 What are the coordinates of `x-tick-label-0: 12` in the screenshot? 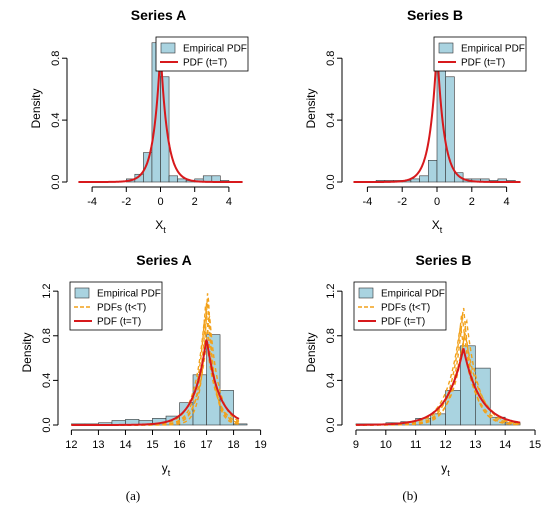 It's located at (71, 445).